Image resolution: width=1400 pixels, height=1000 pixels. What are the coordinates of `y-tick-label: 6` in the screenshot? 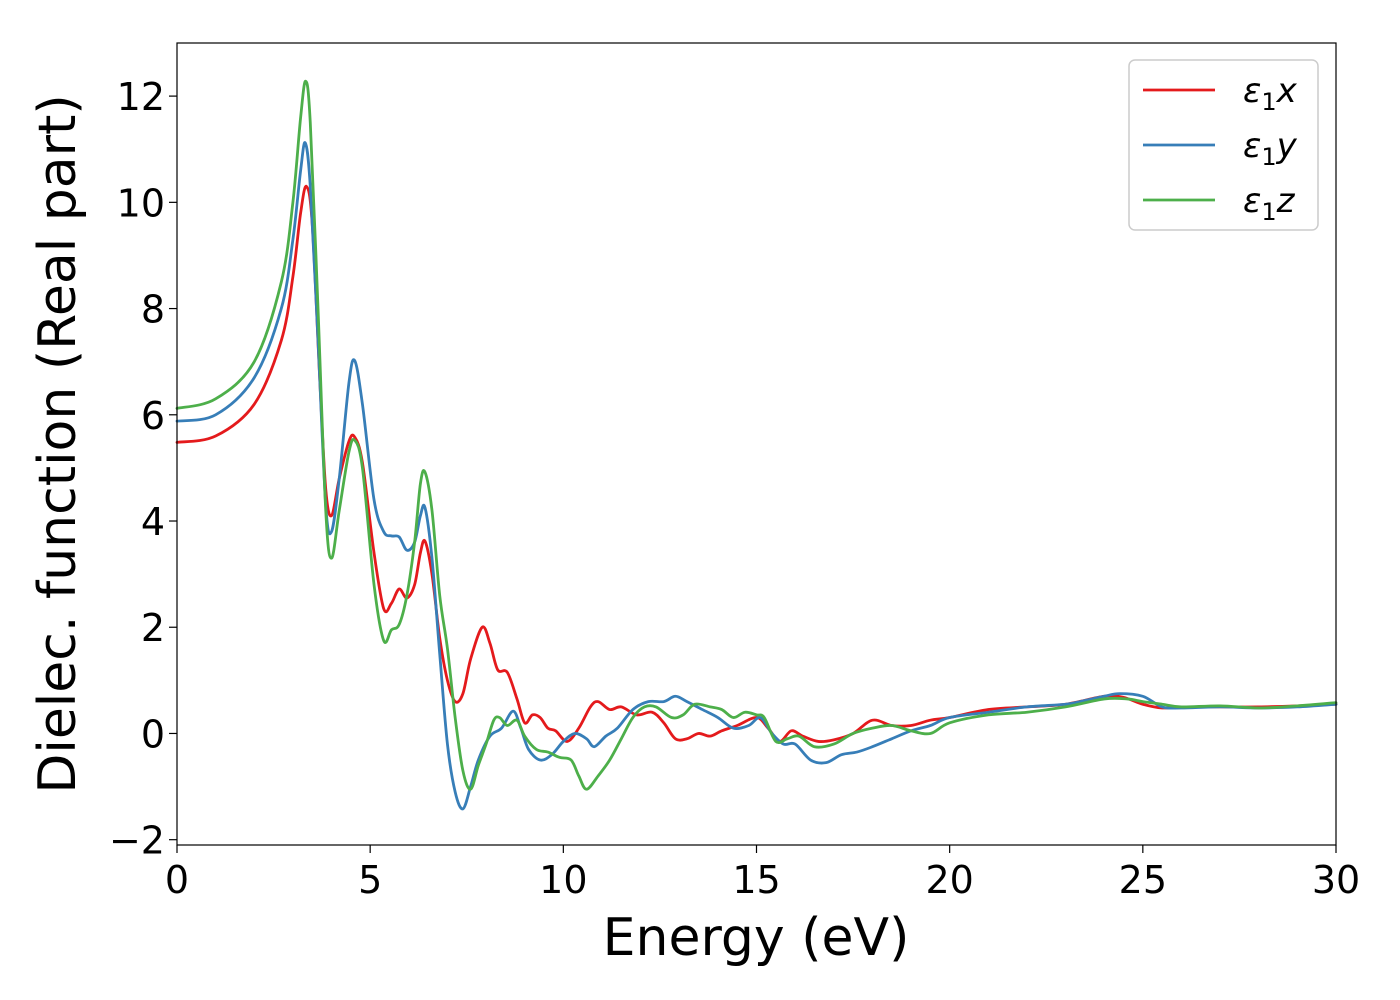 It's located at (153, 416).